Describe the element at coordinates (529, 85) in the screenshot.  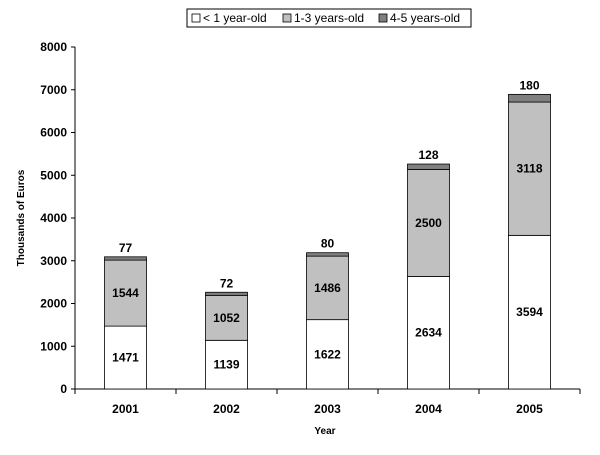
I see `data-label: 180` at that location.